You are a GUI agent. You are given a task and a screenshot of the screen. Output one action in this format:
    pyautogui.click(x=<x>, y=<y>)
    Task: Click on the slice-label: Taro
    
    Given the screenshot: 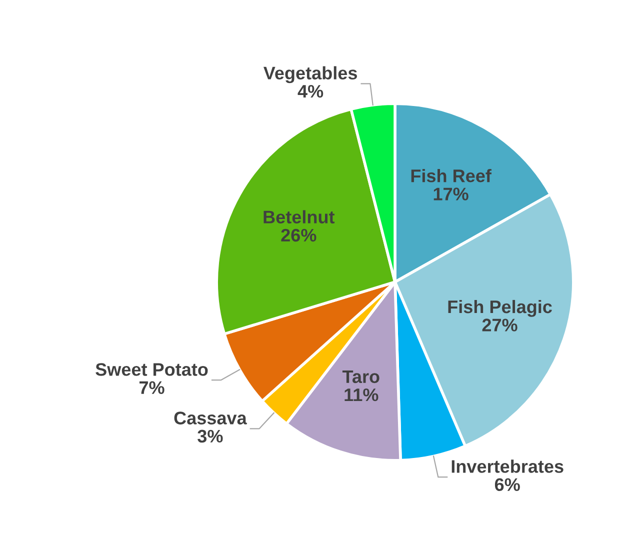 What is the action you would take?
    pyautogui.click(x=361, y=377)
    